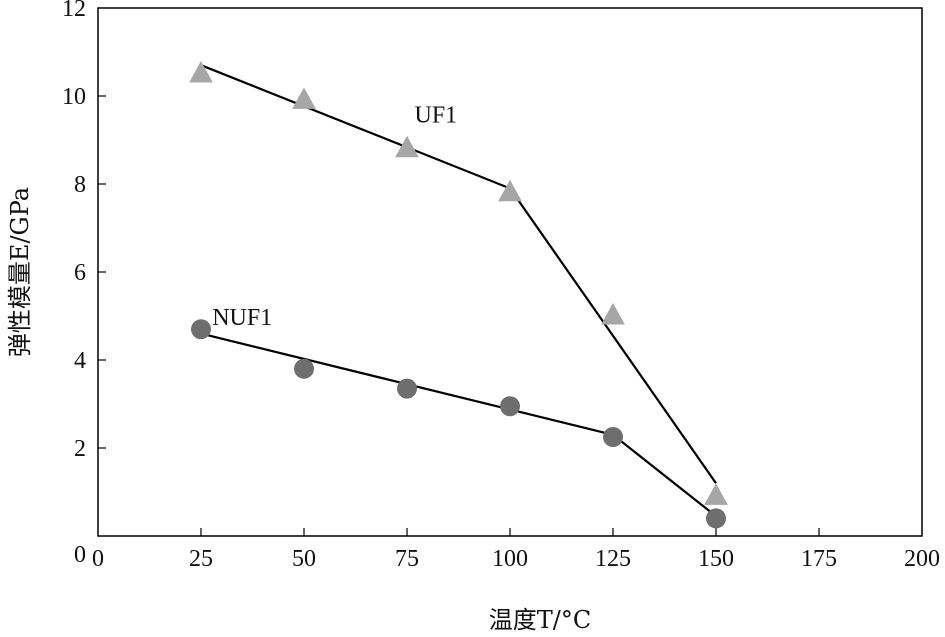 The height and width of the screenshot is (637, 945). I want to click on x-tick-label: 125, so click(613, 559).